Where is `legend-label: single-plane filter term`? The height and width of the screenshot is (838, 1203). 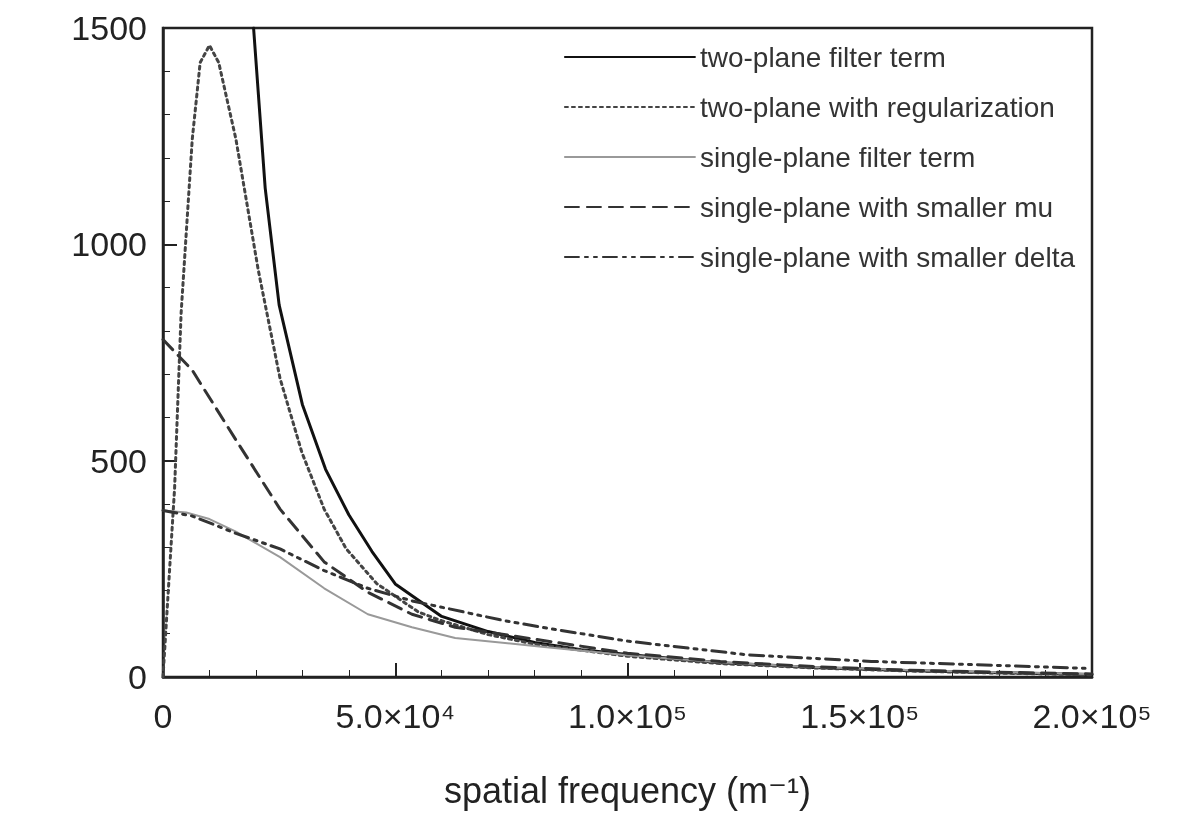 legend-label: single-plane filter term is located at coordinates (837, 157).